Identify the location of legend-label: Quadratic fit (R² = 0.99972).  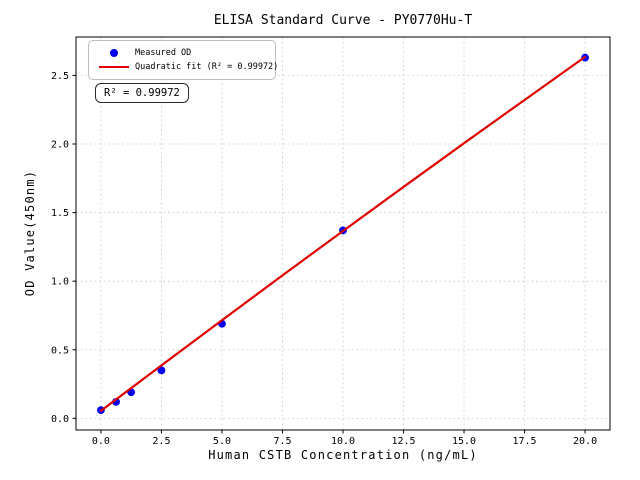
(207, 67).